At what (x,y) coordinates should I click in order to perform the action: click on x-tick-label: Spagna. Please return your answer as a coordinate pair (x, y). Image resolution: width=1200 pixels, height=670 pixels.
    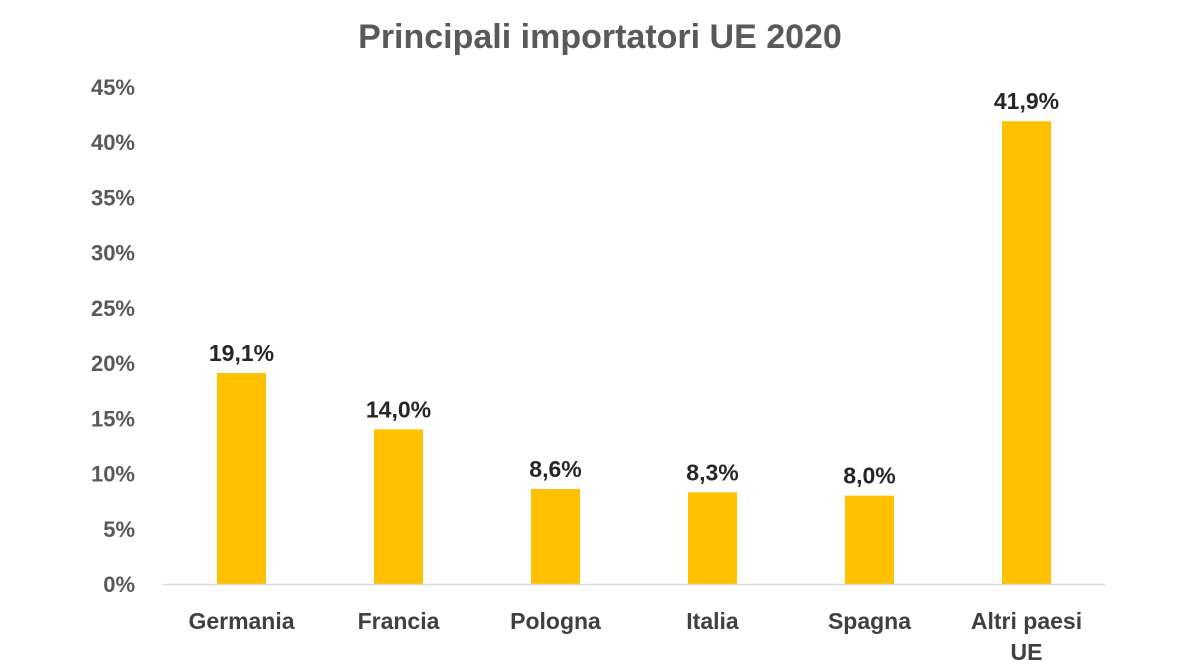
    Looking at the image, I should click on (869, 621).